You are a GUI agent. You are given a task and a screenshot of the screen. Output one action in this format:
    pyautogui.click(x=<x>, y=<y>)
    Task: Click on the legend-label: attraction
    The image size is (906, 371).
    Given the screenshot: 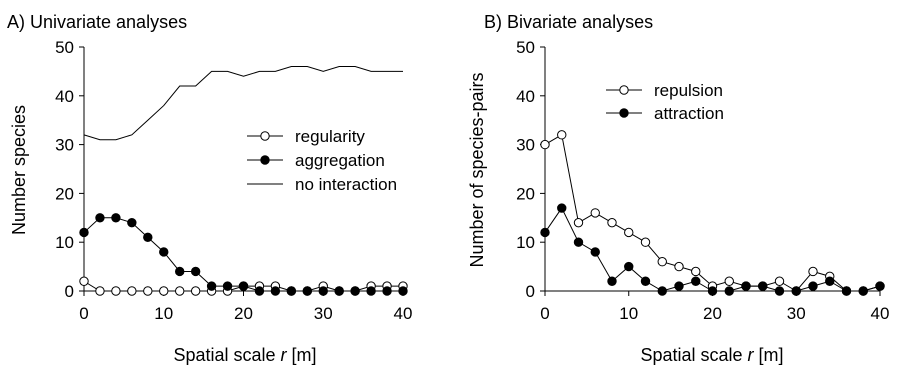 What is the action you would take?
    pyautogui.click(x=689, y=113)
    